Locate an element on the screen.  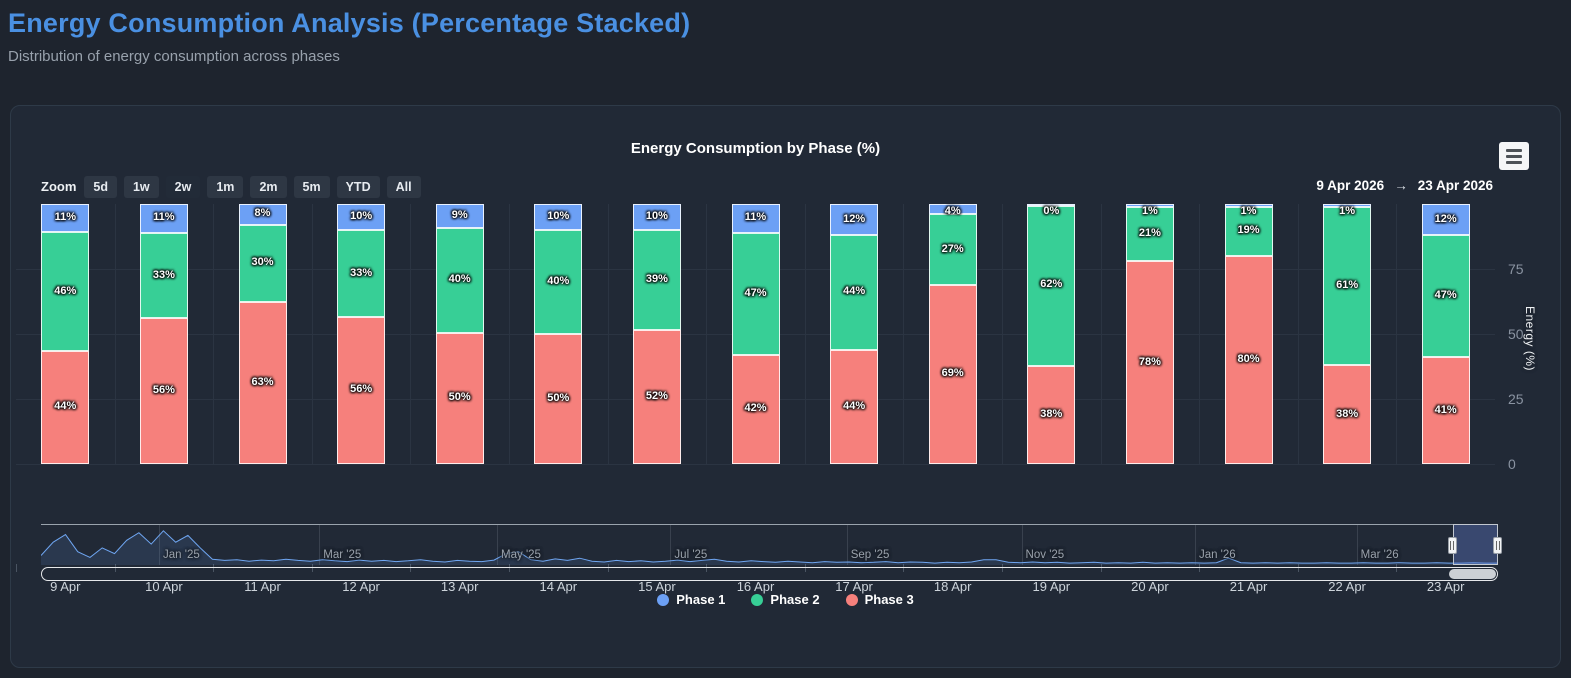
hamburger-menu-icon is located at coordinates (1514, 156).